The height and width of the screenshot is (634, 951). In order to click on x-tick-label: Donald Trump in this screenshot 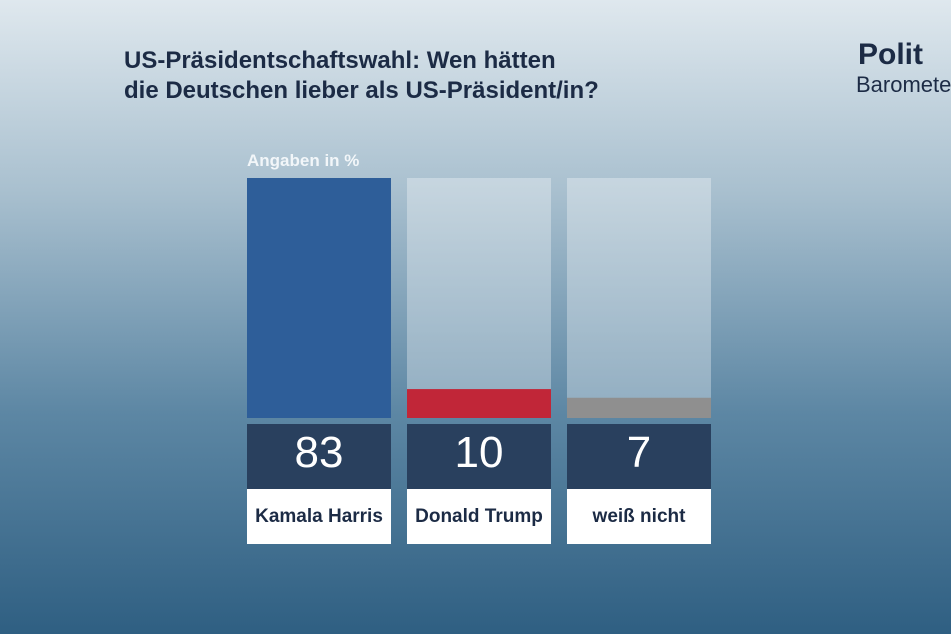, I will do `click(479, 516)`.